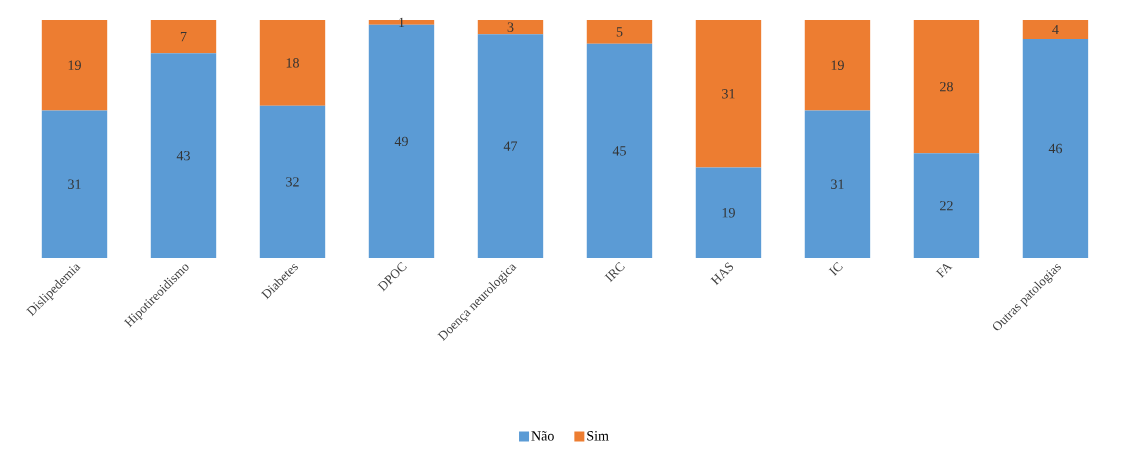 The height and width of the screenshot is (455, 1131). I want to click on data-label: 4, so click(1055, 29).